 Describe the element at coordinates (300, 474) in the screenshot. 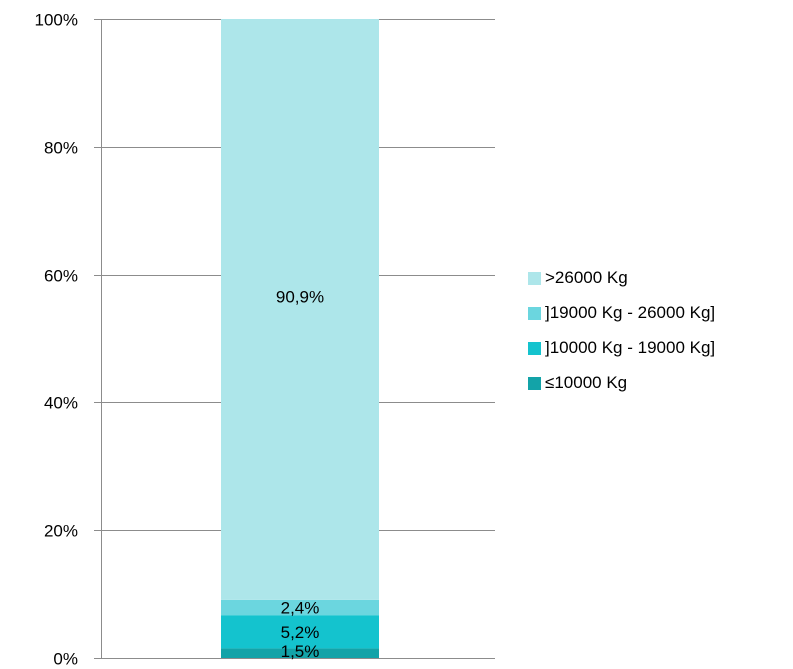

I see `data-labels: 1,5%5,2% 2,4% 90,9%` at that location.